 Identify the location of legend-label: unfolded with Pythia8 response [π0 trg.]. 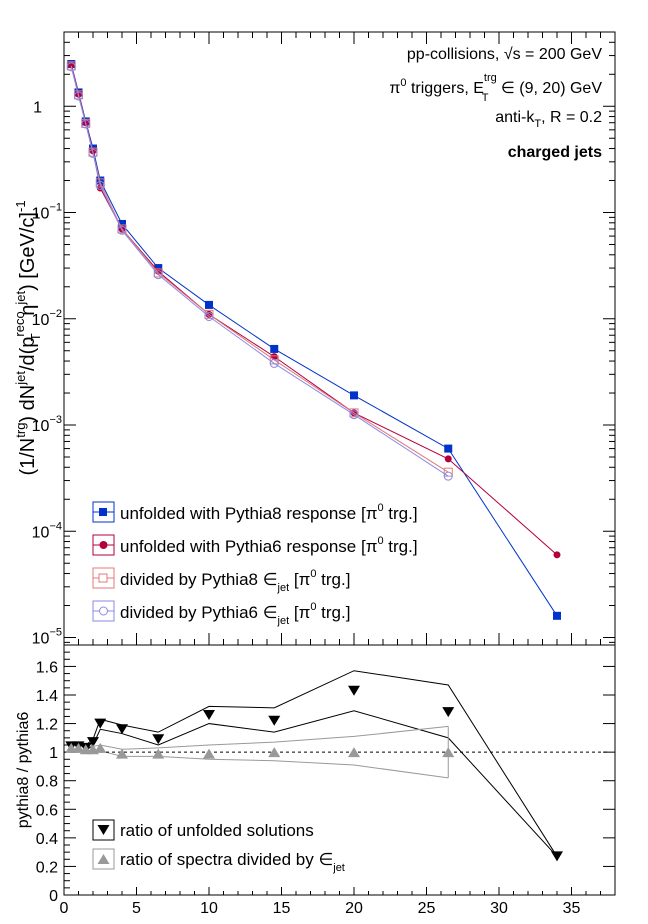
(269, 512).